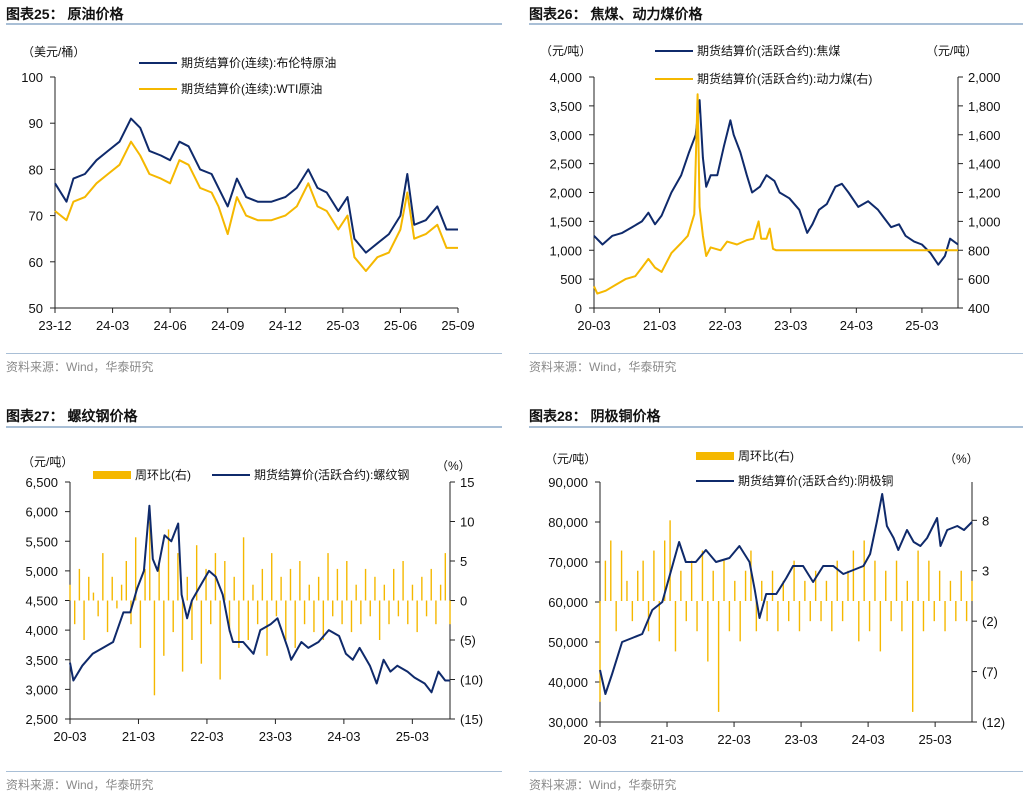  I want to click on legend-label: 期货结算价(活跃合约):螺纹钢, so click(332, 475).